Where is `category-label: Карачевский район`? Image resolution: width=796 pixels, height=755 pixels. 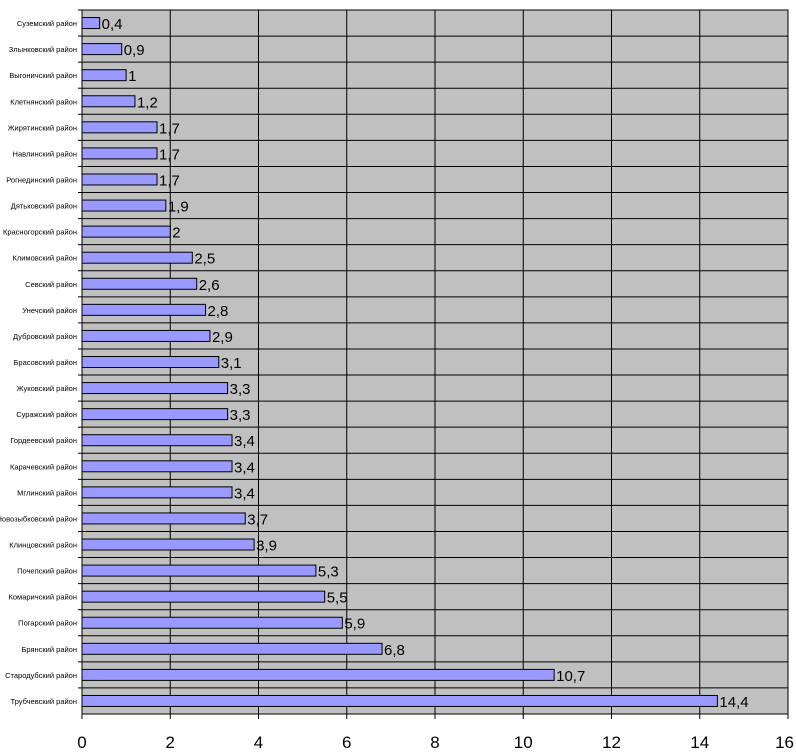
category-label: Карачевский район is located at coordinates (43, 466).